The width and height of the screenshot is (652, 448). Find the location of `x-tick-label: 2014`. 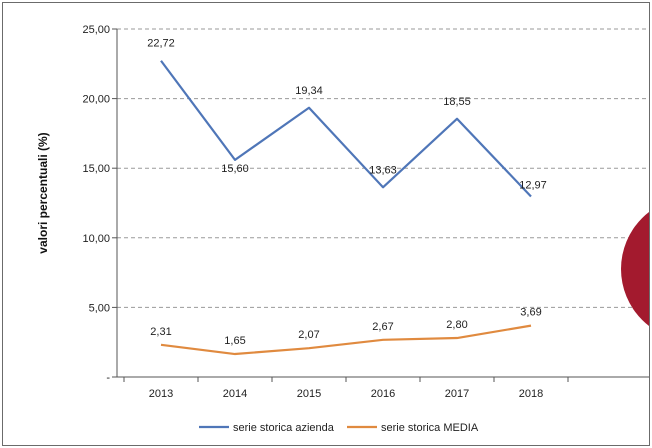

x-tick-label: 2014 is located at coordinates (235, 394).